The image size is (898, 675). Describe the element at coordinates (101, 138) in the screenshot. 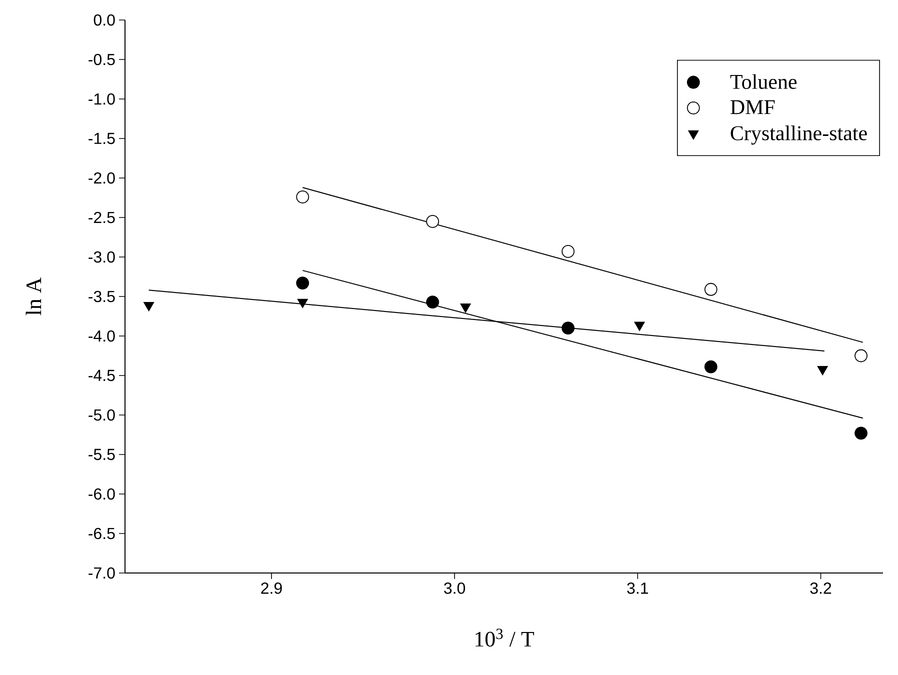

I see `y-tick-label: -1.5` at that location.